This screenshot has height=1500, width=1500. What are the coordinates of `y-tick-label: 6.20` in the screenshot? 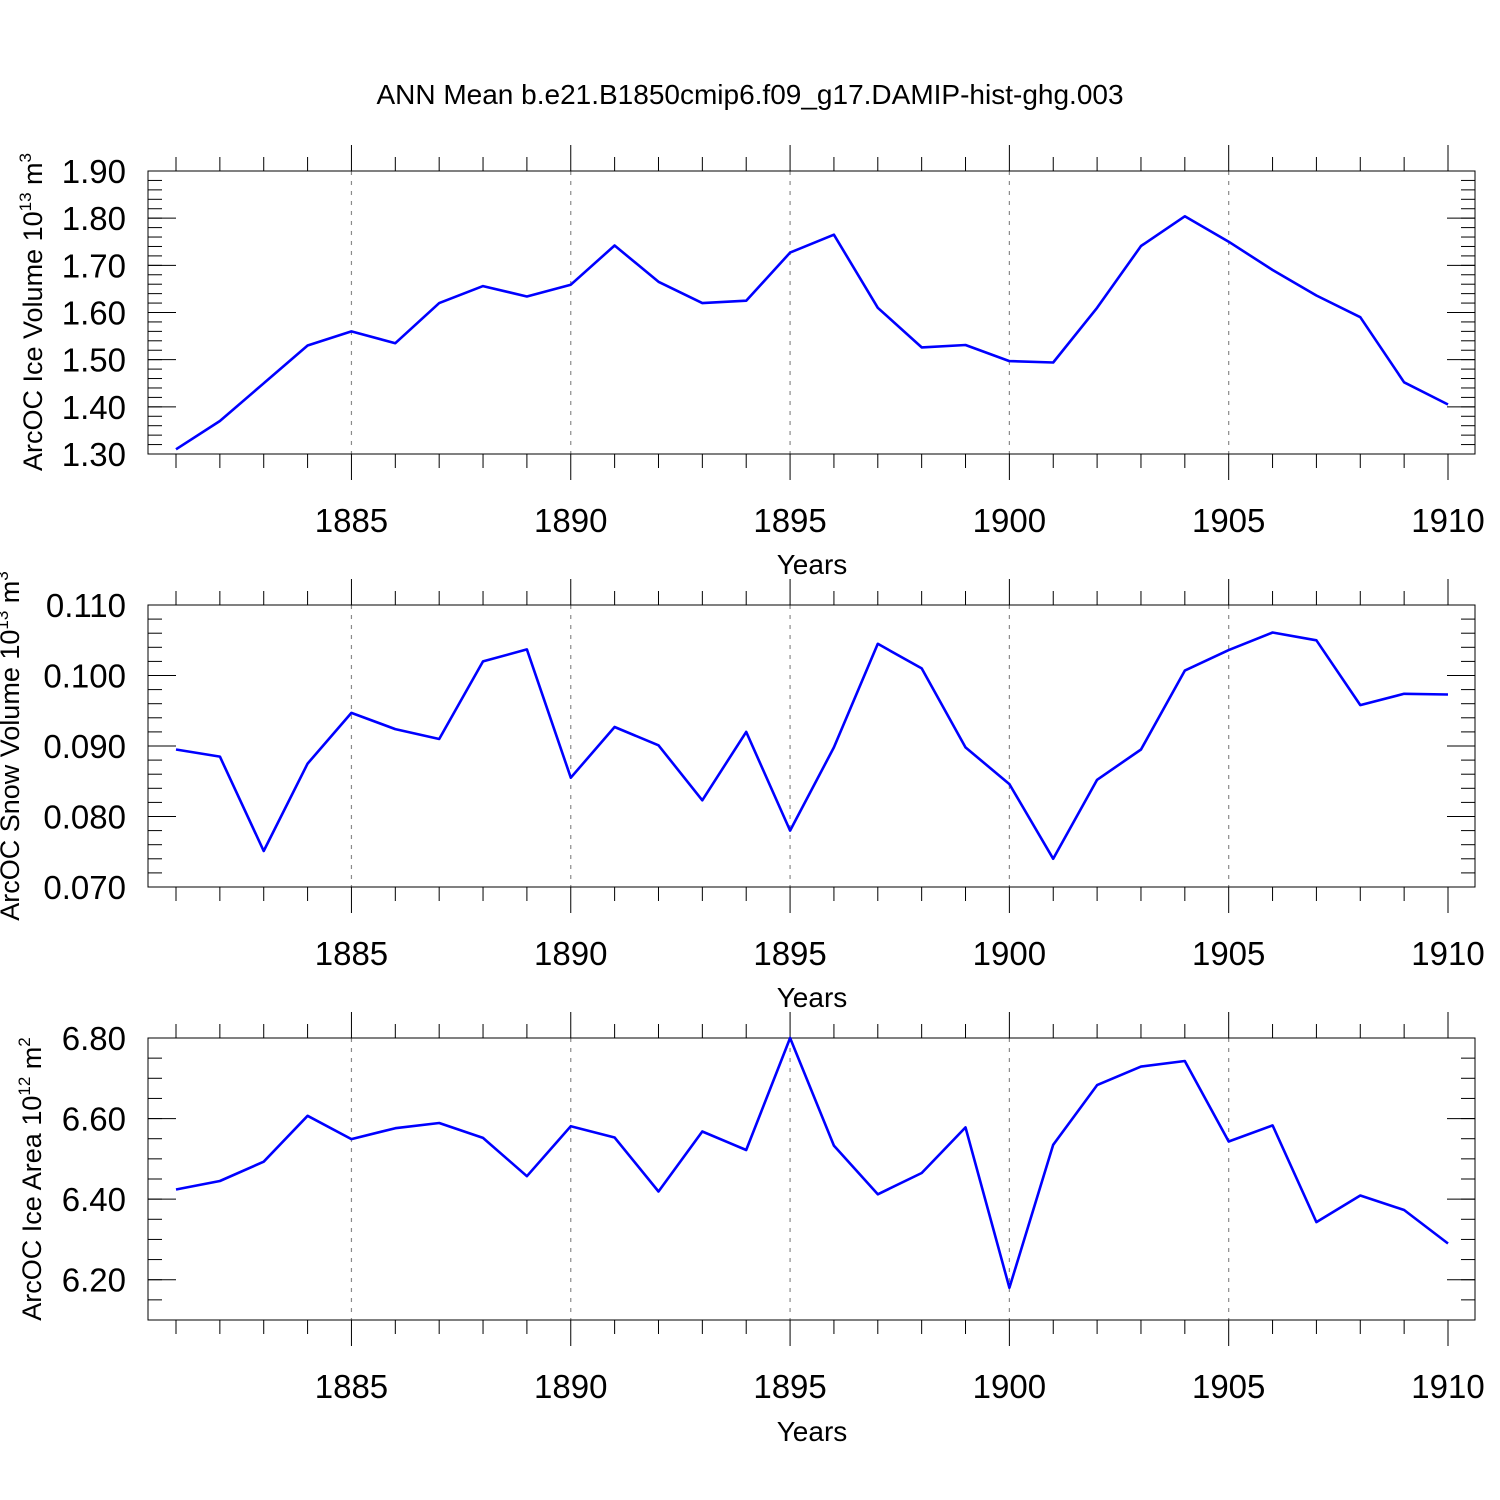 It's located at (94, 1280).